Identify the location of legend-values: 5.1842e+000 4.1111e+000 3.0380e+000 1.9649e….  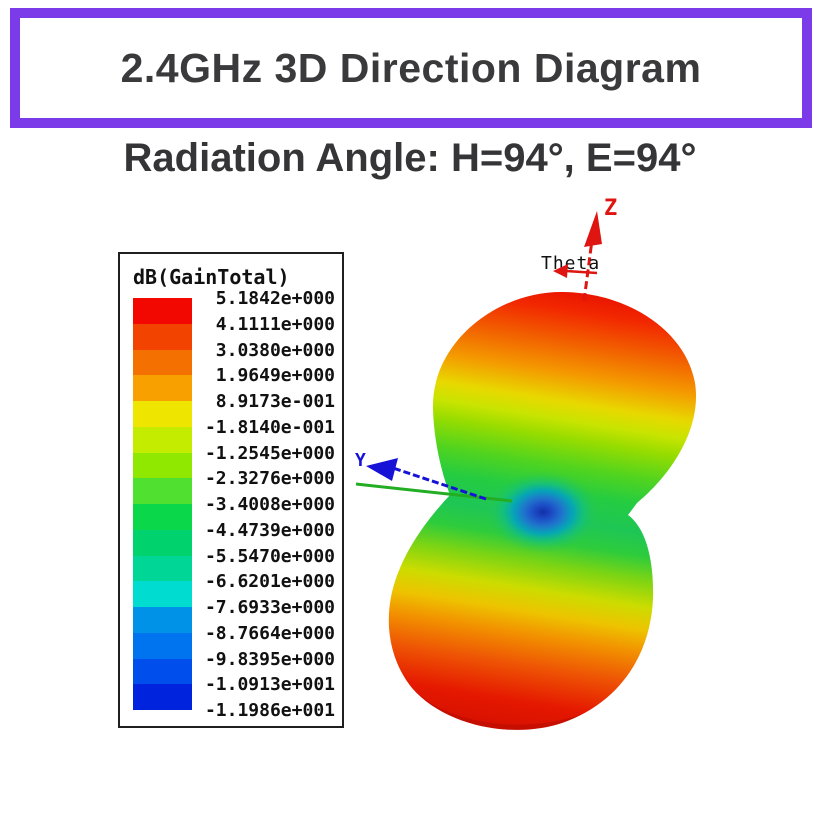
(260, 504).